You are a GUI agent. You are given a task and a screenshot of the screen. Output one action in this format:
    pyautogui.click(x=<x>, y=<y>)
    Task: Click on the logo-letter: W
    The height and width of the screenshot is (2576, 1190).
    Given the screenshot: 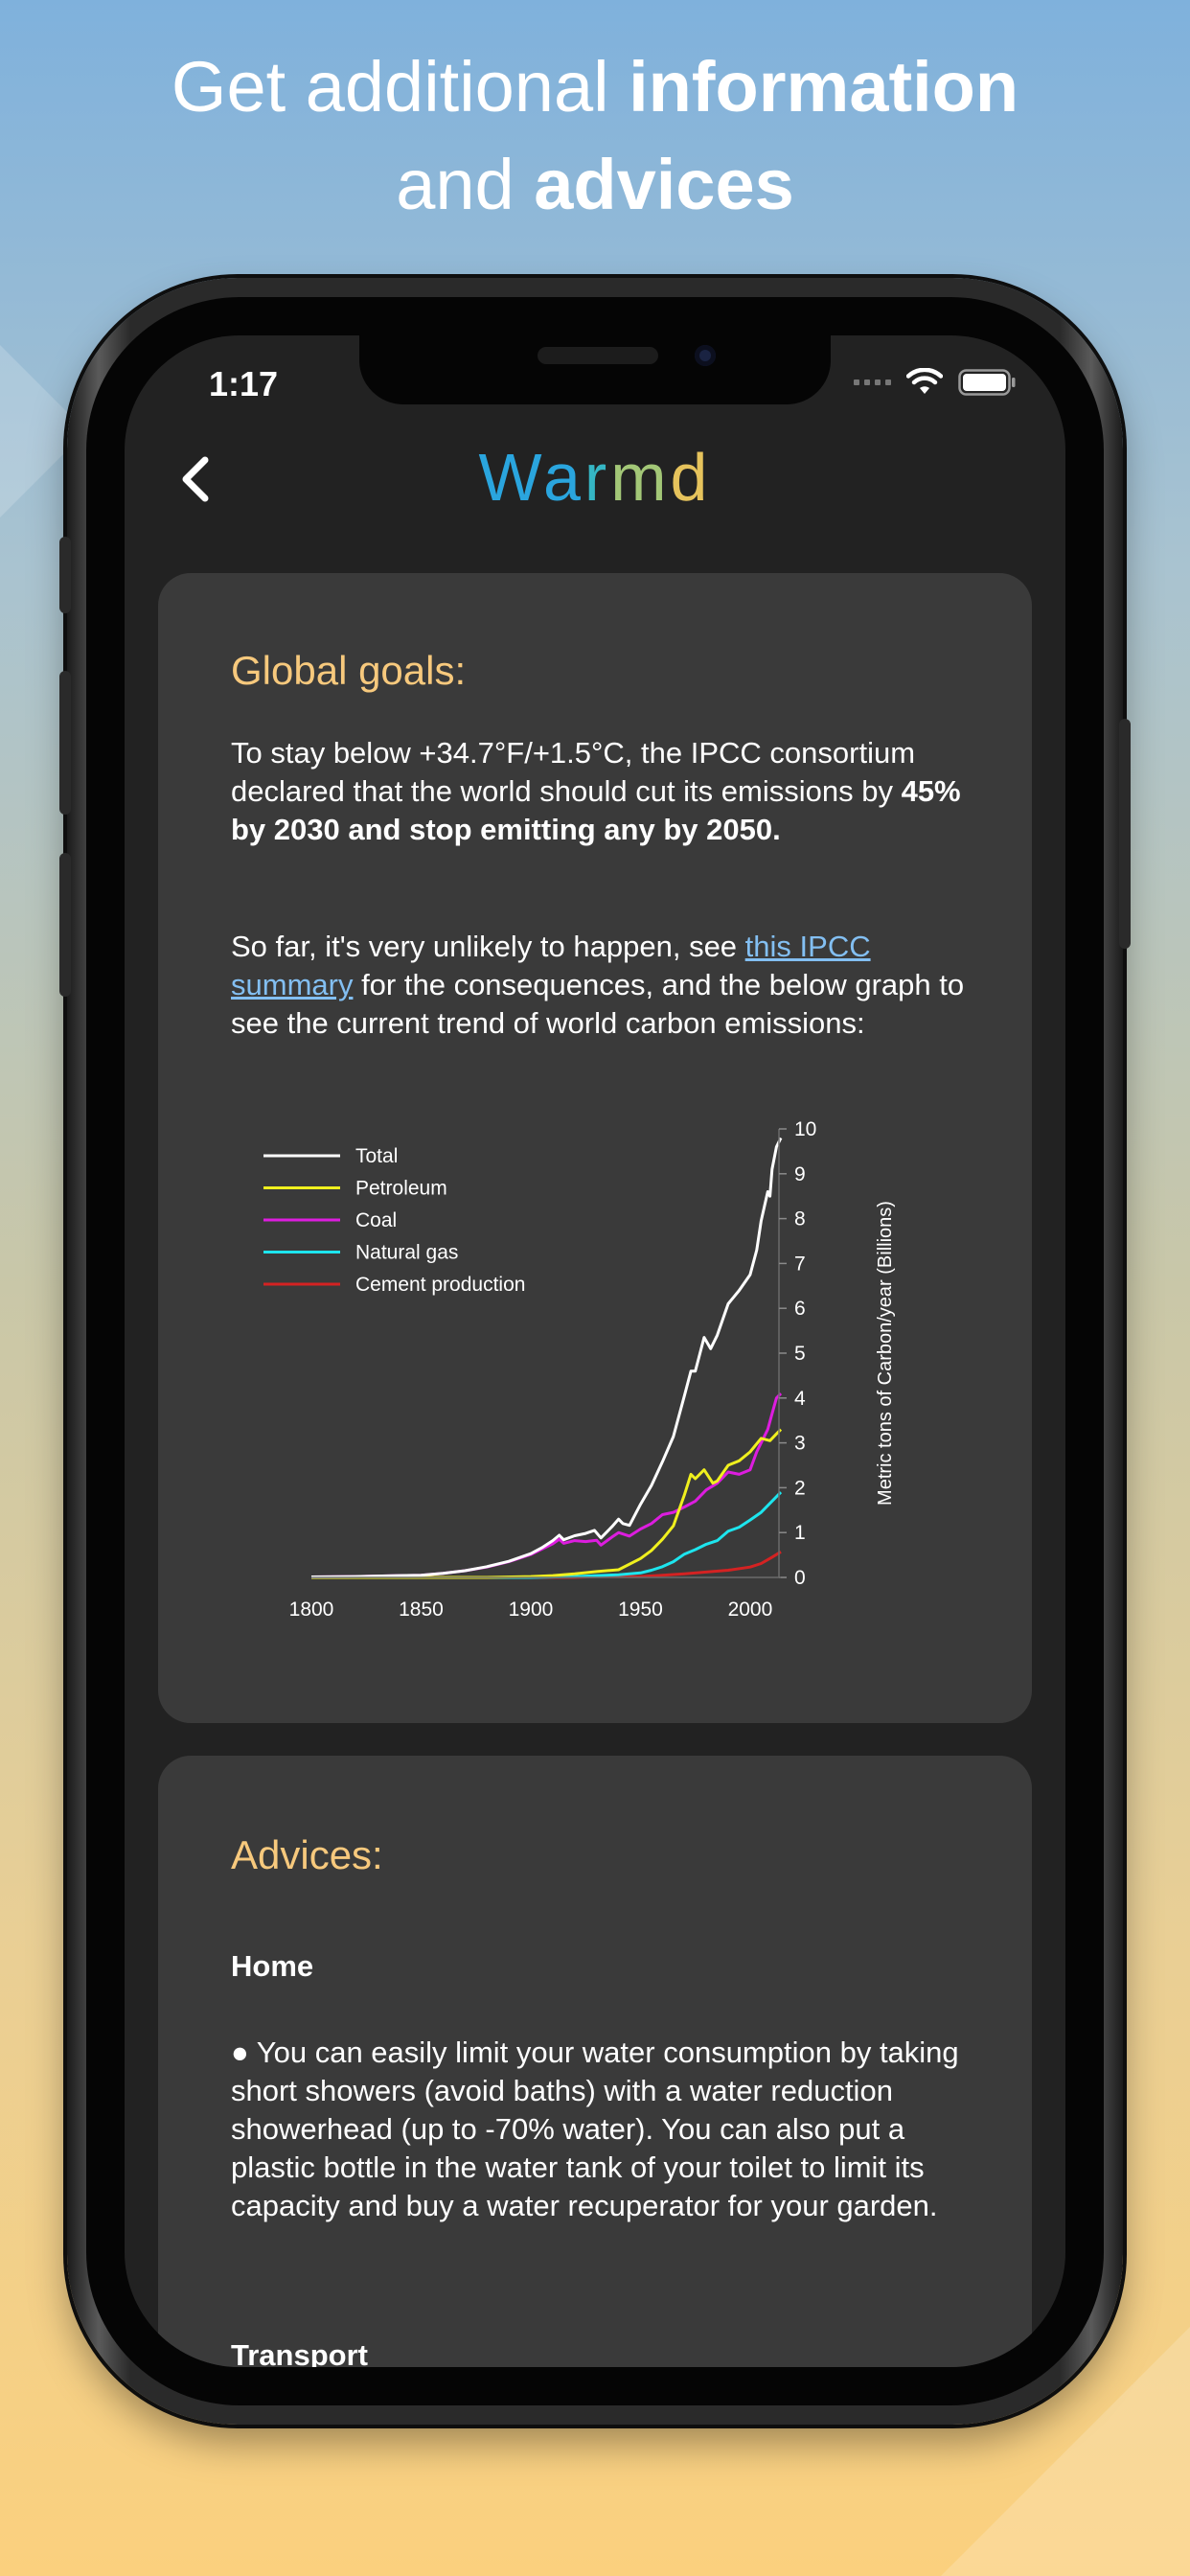 What is the action you would take?
    pyautogui.click(x=511, y=477)
    